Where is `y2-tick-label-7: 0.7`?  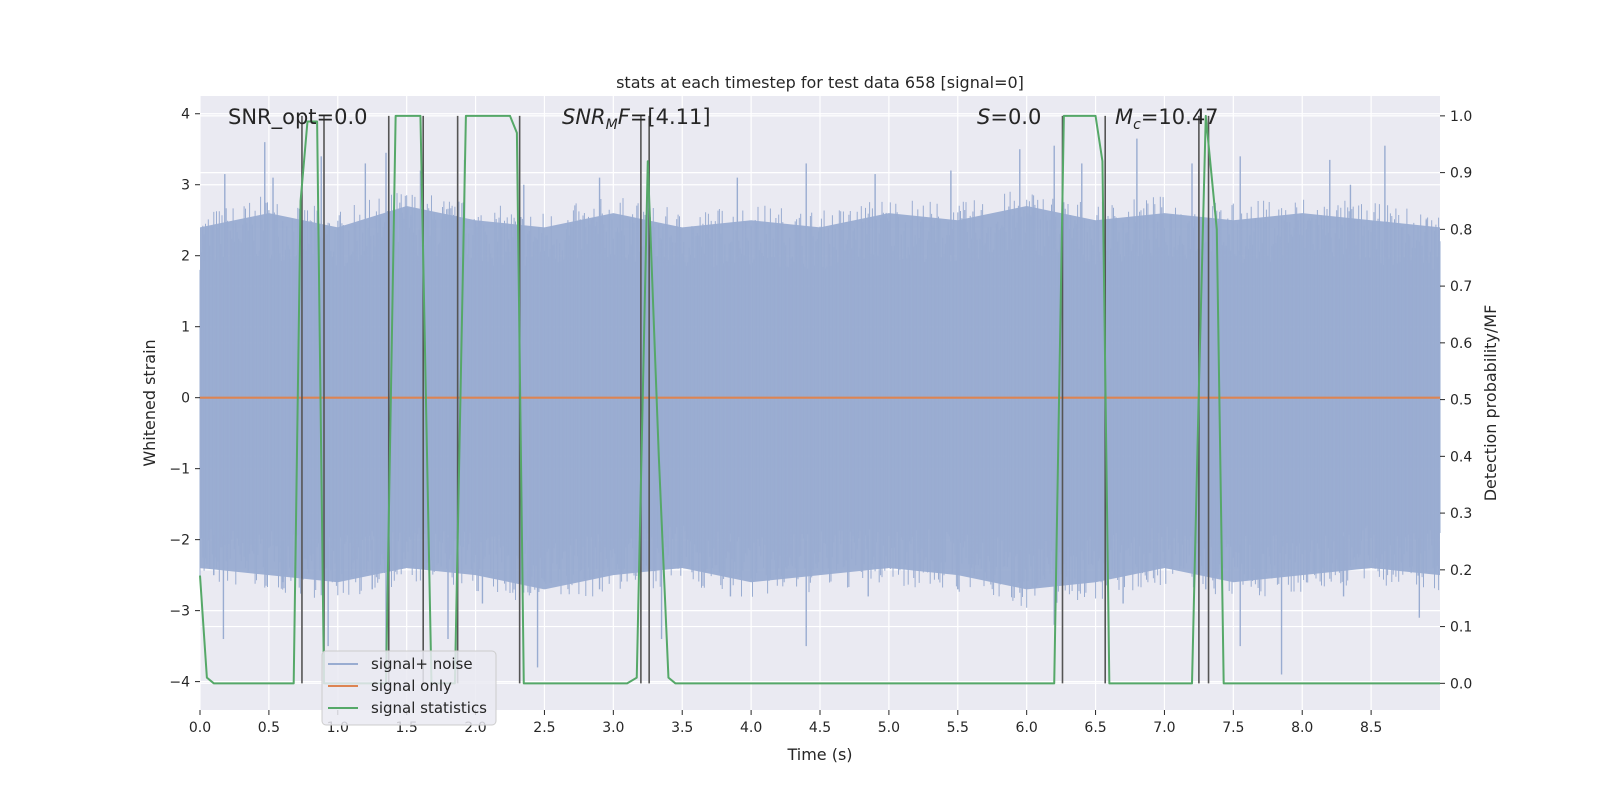 y2-tick-label-7: 0.7 is located at coordinates (1461, 287).